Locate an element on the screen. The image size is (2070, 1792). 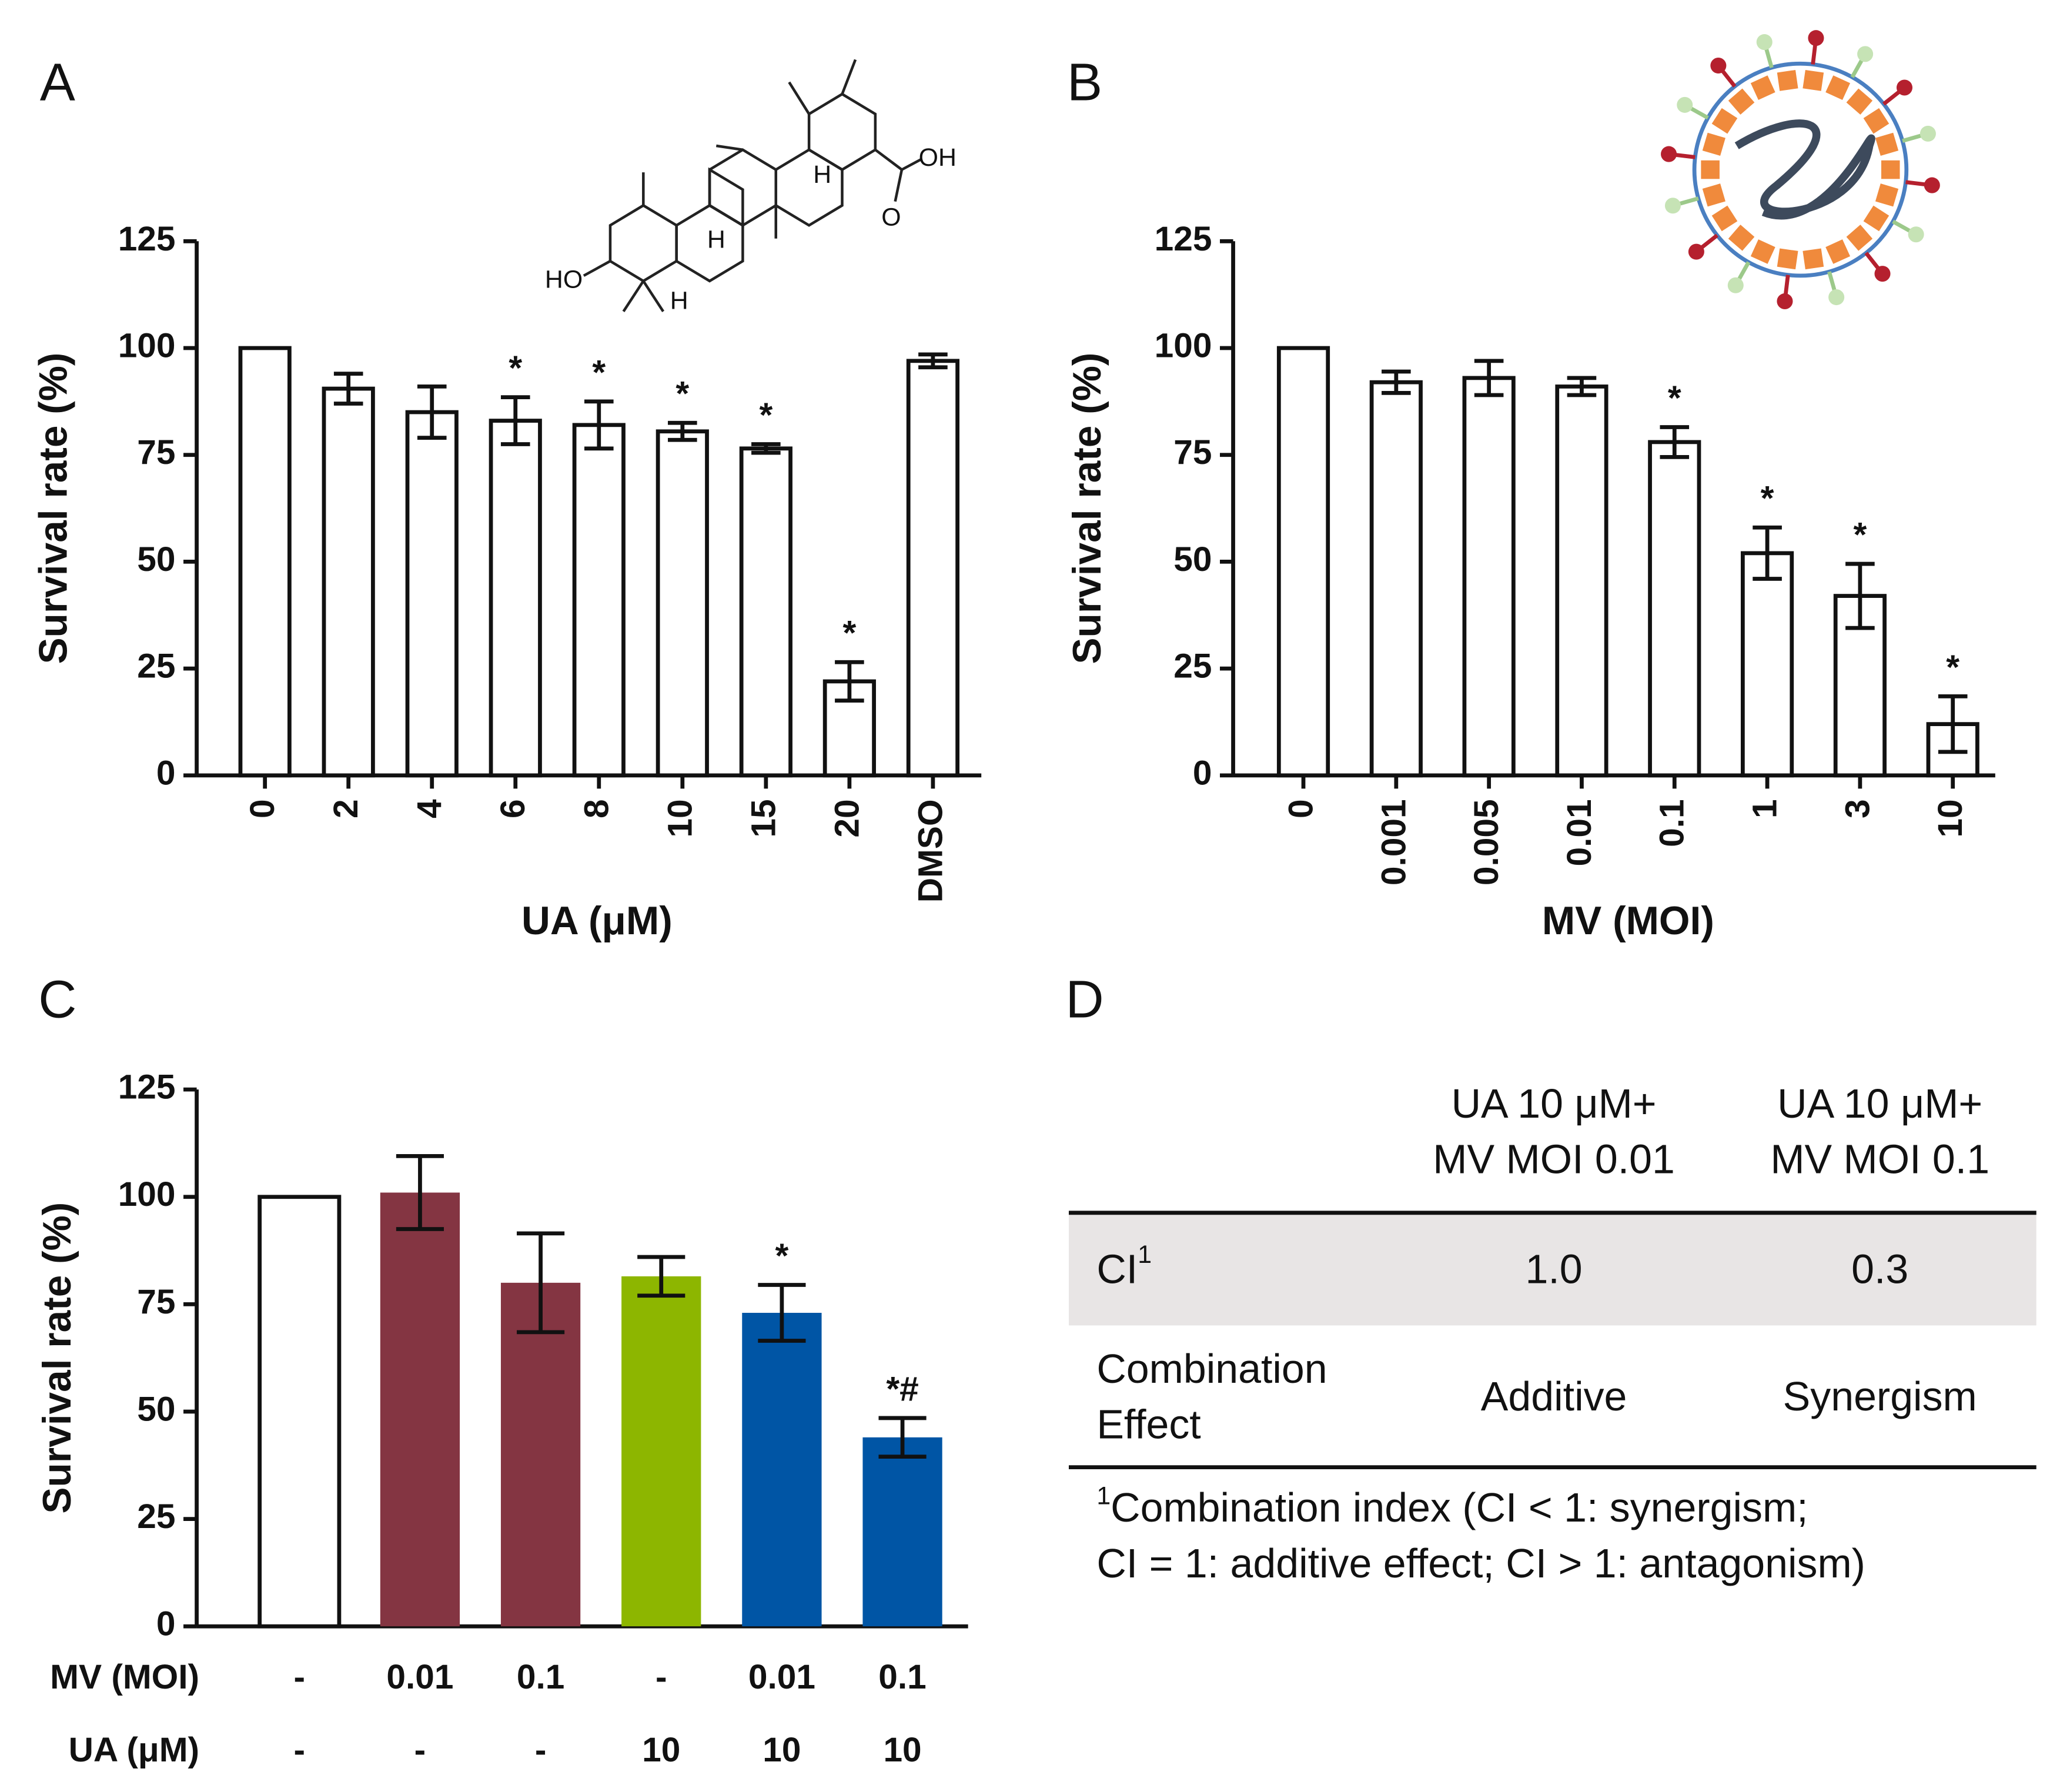
row-label: Combination is located at coordinates (1211, 1369).